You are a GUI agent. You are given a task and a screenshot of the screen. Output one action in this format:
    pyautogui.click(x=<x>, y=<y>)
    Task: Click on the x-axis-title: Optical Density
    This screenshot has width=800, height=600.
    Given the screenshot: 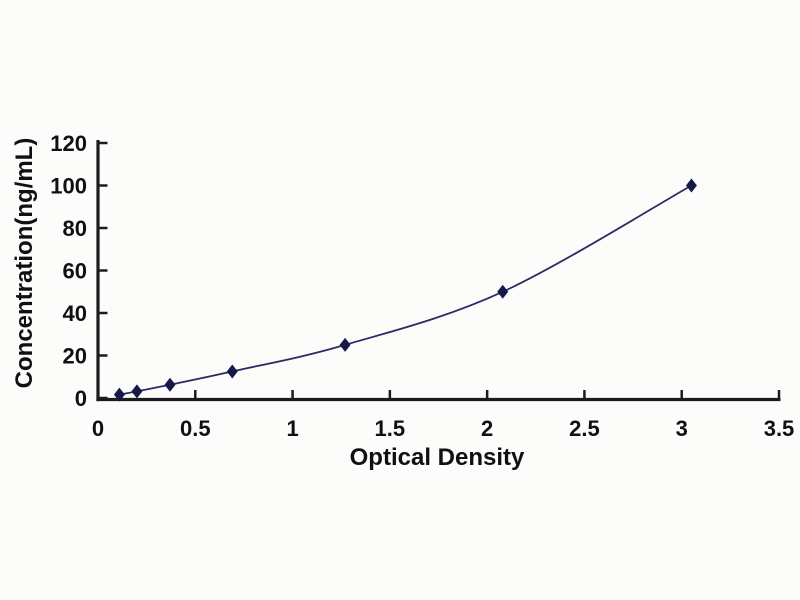 What is the action you would take?
    pyautogui.click(x=437, y=457)
    